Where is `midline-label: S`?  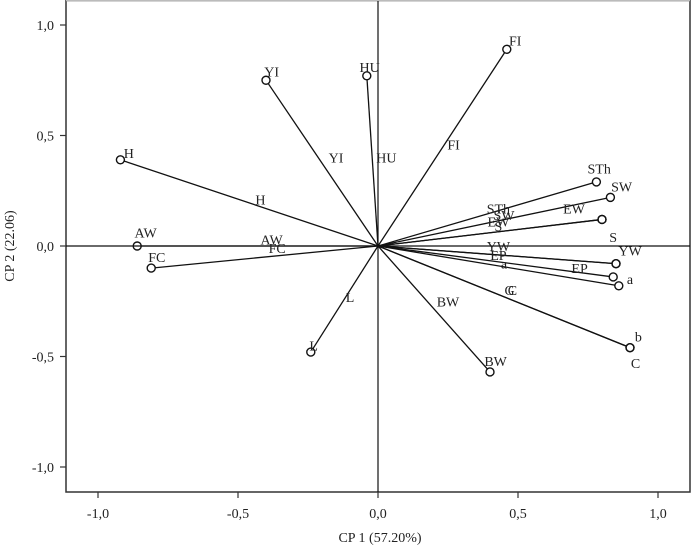 midline-label: S is located at coordinates (499, 227).